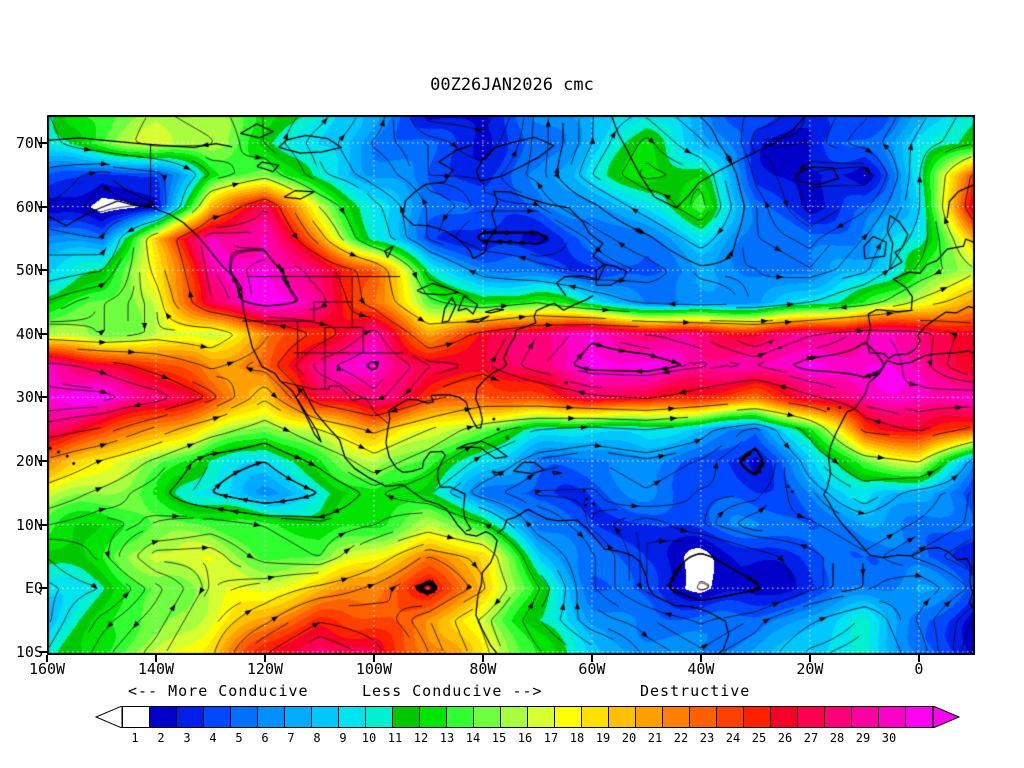 The width and height of the screenshot is (1024, 768). I want to click on y-axis-tick-label: 30N, so click(29, 397).